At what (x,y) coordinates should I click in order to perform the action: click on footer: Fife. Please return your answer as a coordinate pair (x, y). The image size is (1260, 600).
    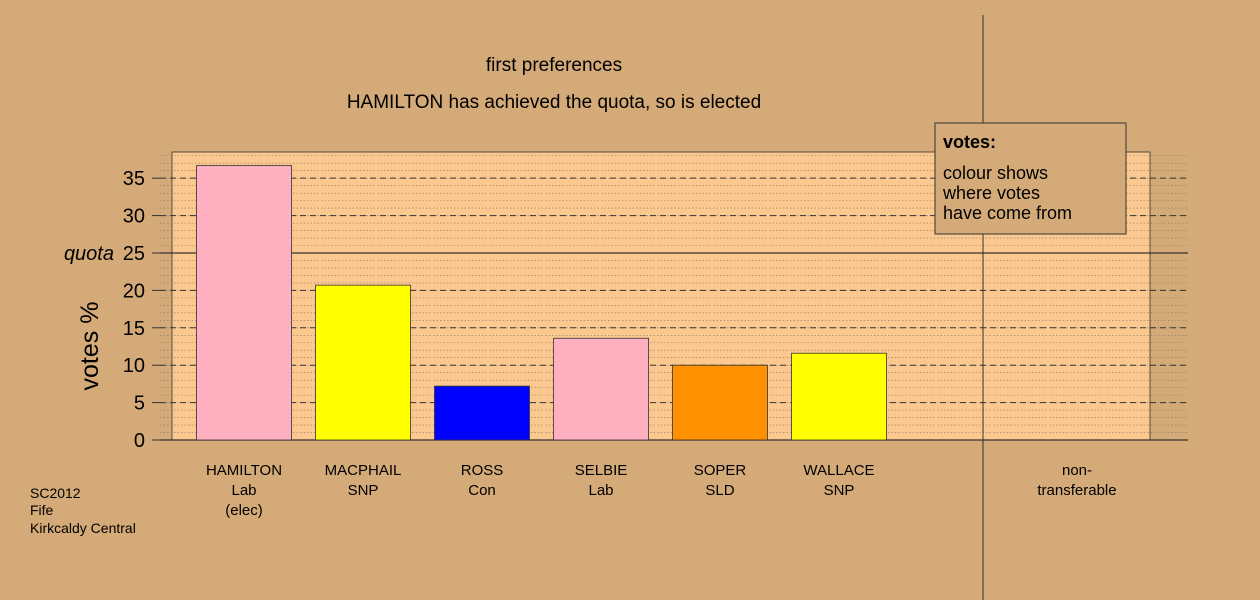
    Looking at the image, I should click on (42, 510).